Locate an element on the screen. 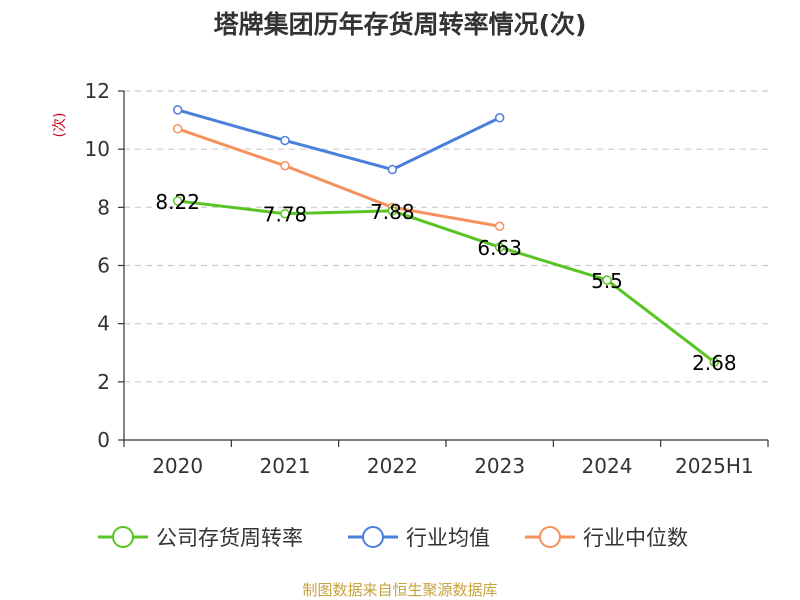 The height and width of the screenshot is (600, 800). y-tick-label-6: 6 is located at coordinates (103, 266).